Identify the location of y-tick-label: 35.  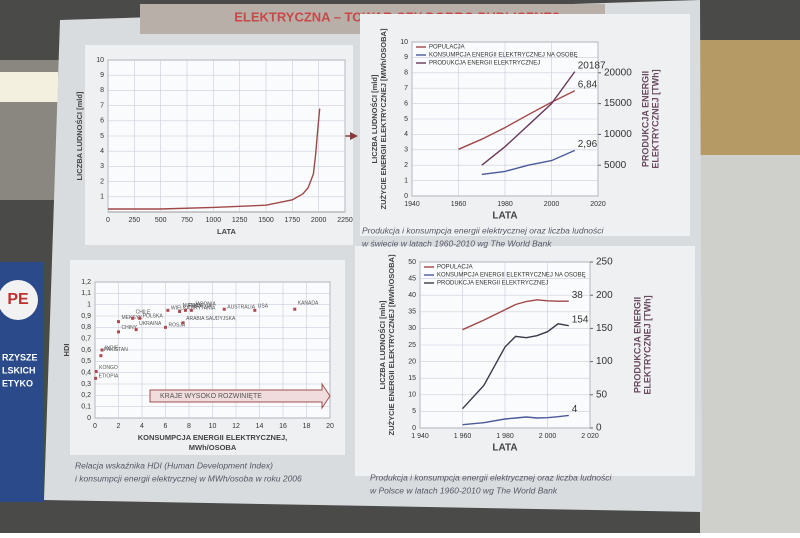
(412, 312).